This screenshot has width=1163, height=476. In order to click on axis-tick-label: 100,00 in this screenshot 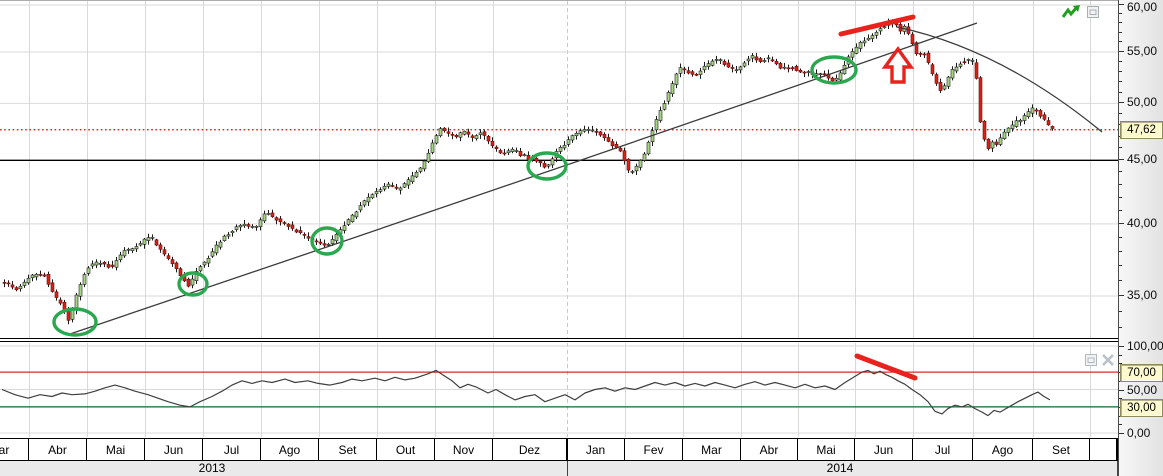, I will do `click(1145, 346)`.